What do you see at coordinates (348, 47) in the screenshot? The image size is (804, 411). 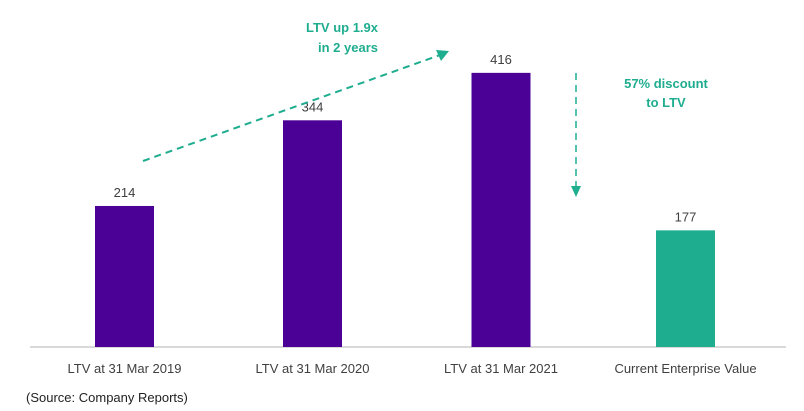 I see `growth-annotation-line2: in 2 years` at bounding box center [348, 47].